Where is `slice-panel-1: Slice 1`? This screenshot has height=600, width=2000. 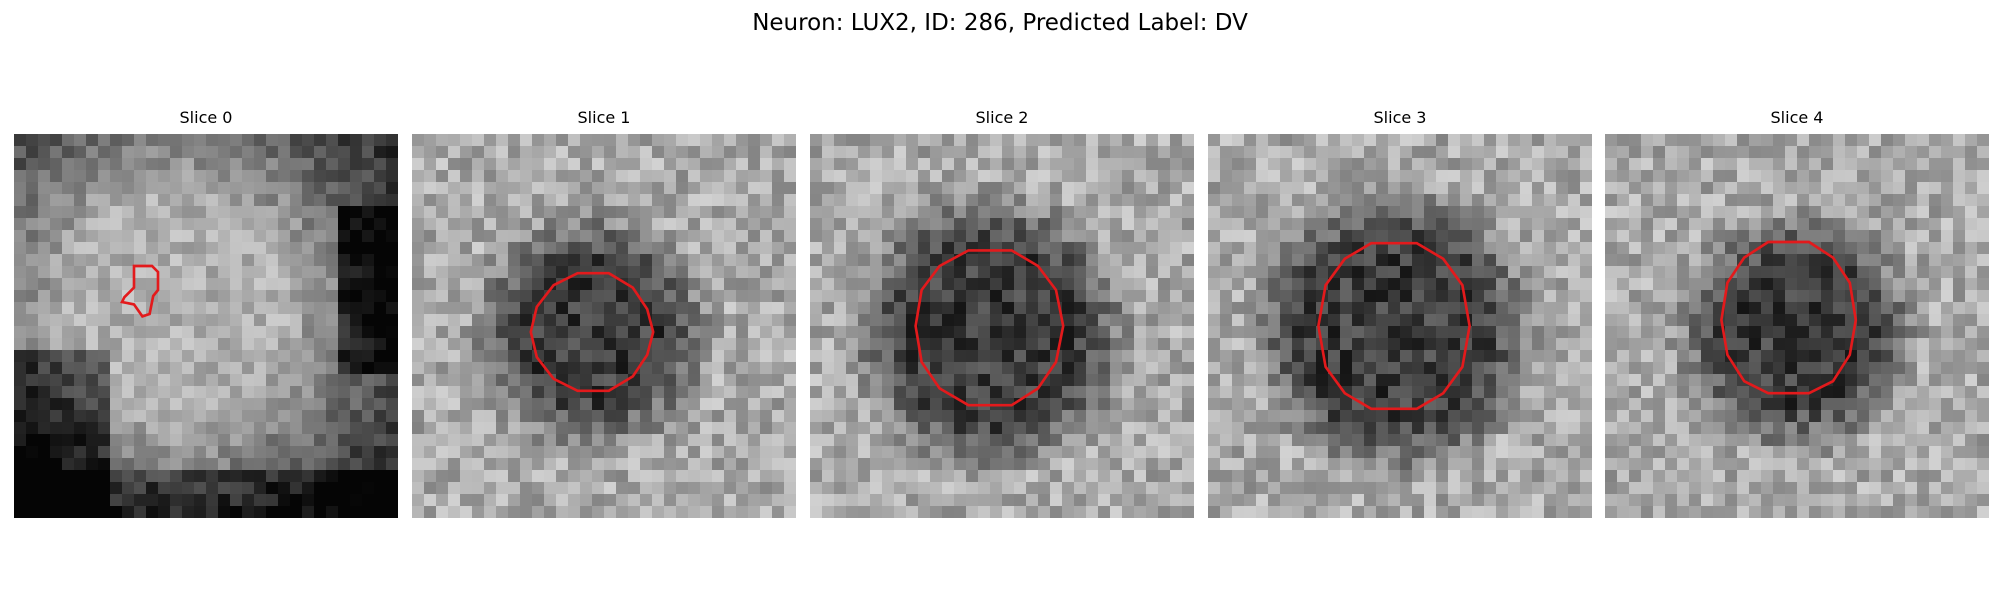 slice-panel-1: Slice 1 is located at coordinates (604, 313).